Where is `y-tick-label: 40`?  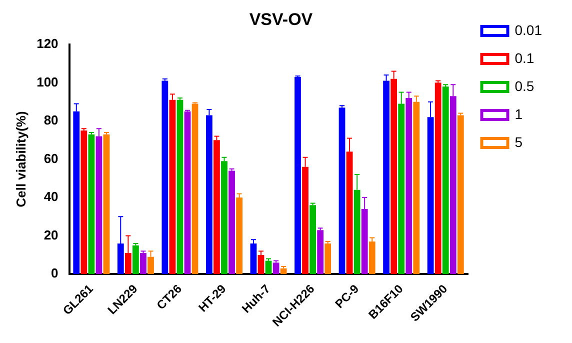 y-tick-label: 40 is located at coordinates (51, 196).